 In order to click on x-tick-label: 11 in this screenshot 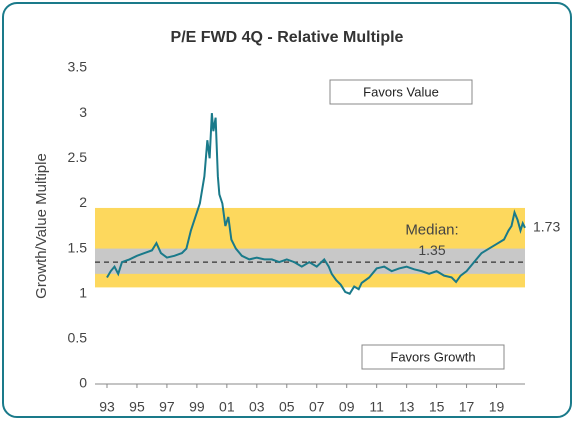, I will do `click(376, 407)`.